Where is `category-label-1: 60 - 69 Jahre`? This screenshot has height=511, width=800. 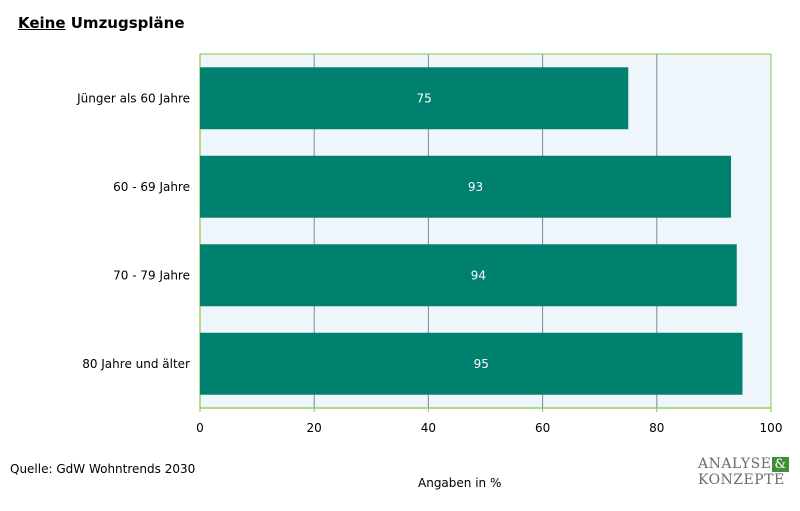 category-label-1: 60 - 69 Jahre is located at coordinates (151, 187).